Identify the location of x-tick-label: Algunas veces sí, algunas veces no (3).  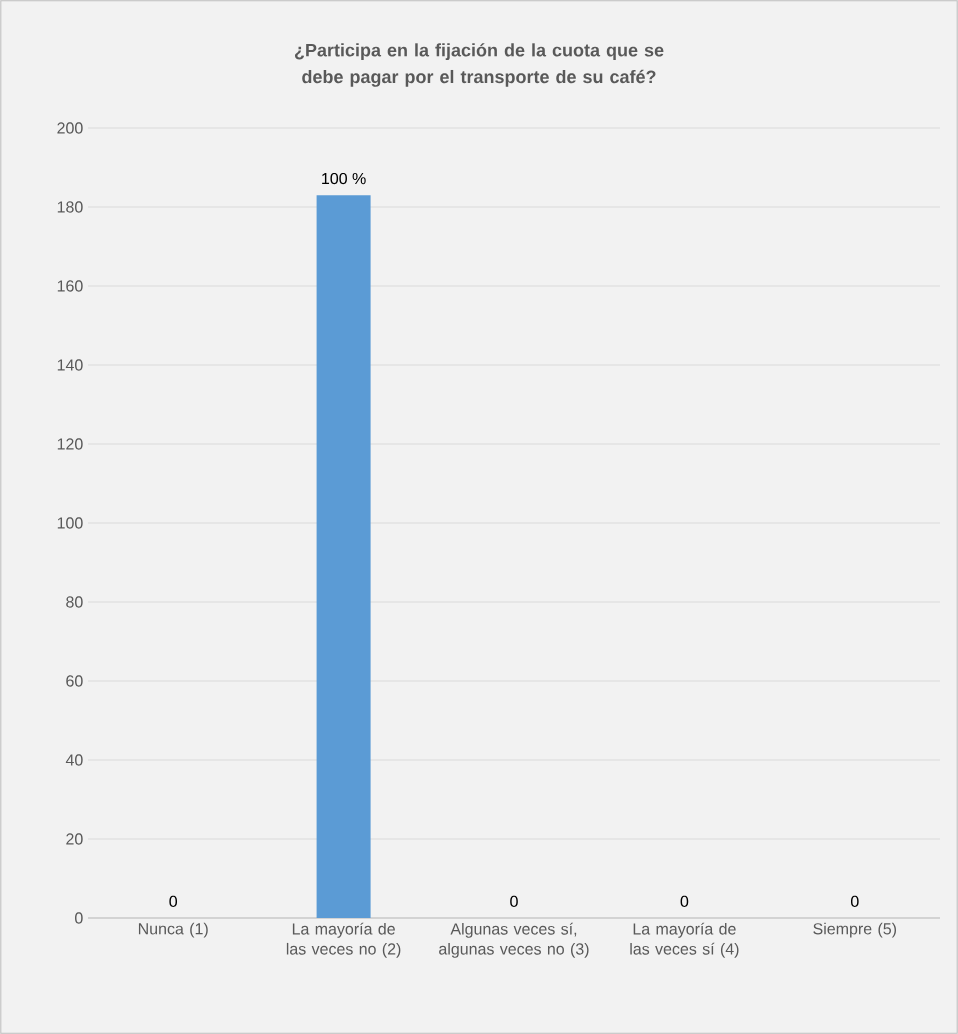
(514, 940).